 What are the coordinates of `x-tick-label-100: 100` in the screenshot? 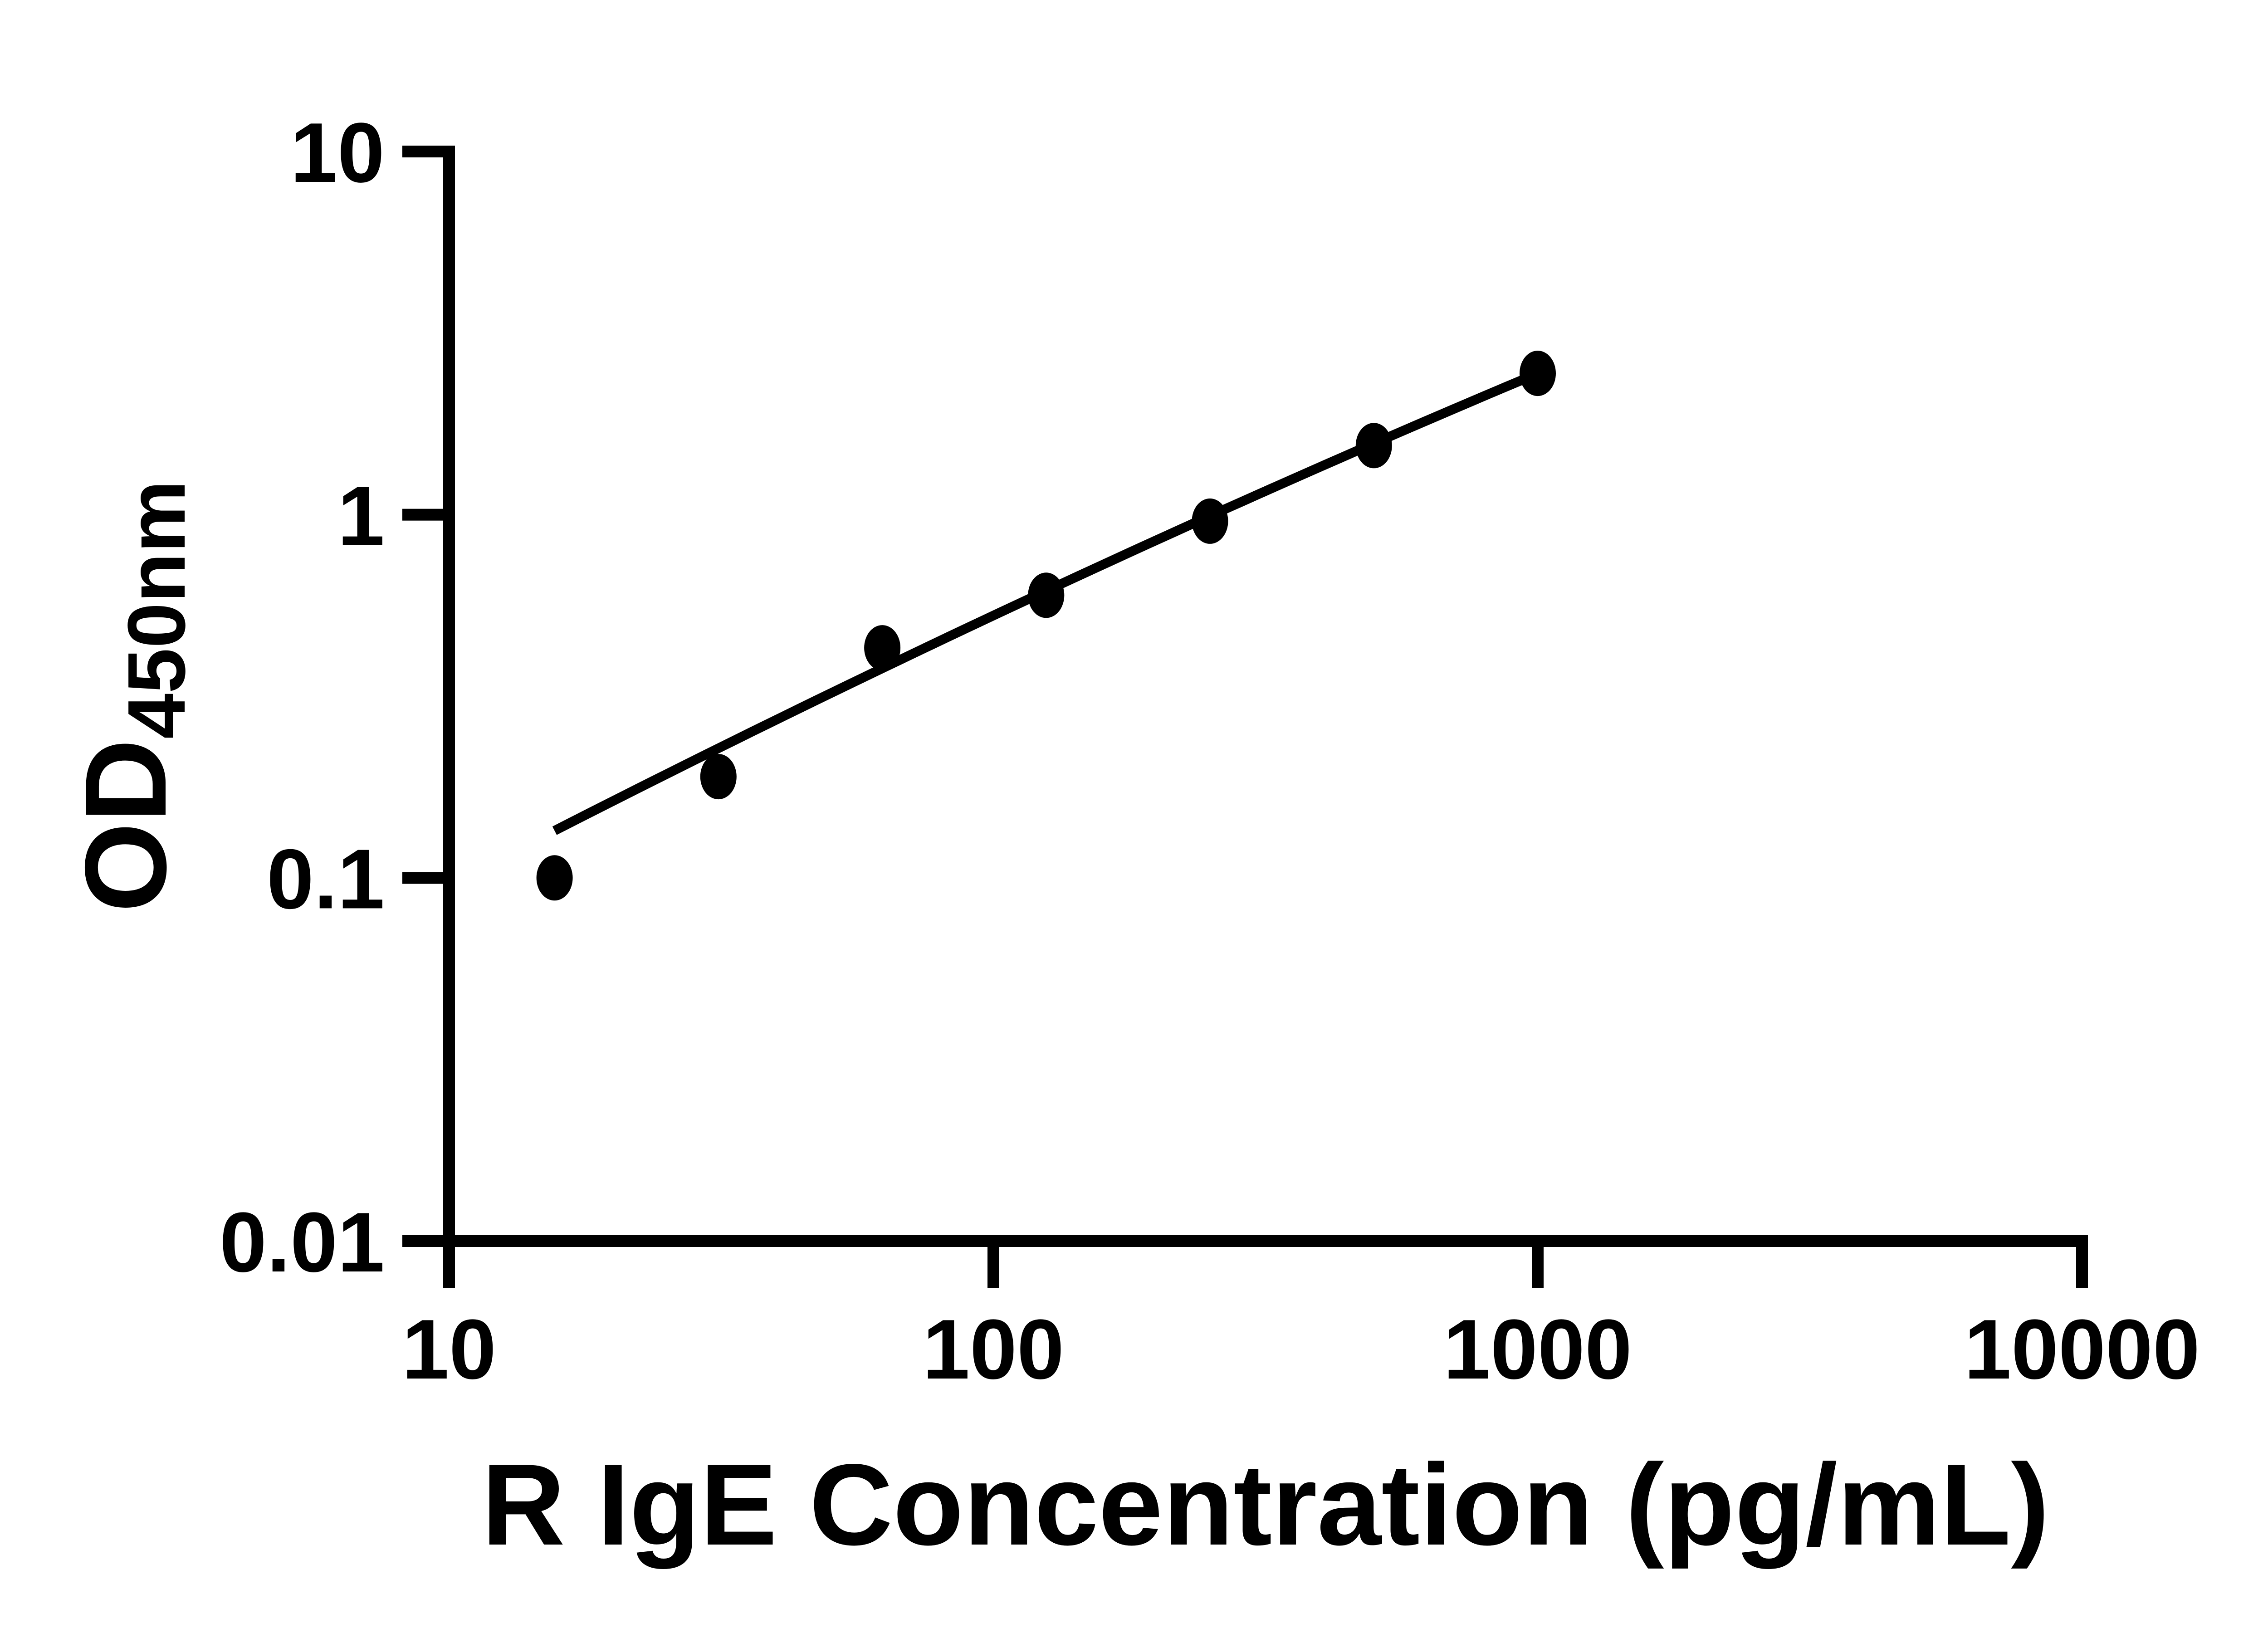 It's located at (994, 1349).